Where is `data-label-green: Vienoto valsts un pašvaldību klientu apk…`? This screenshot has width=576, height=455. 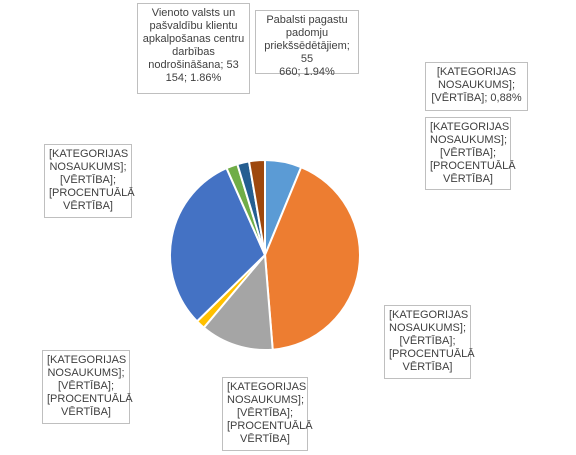
data-label-green: Vienoto valsts un pašvaldību klientu apk… is located at coordinates (193, 48).